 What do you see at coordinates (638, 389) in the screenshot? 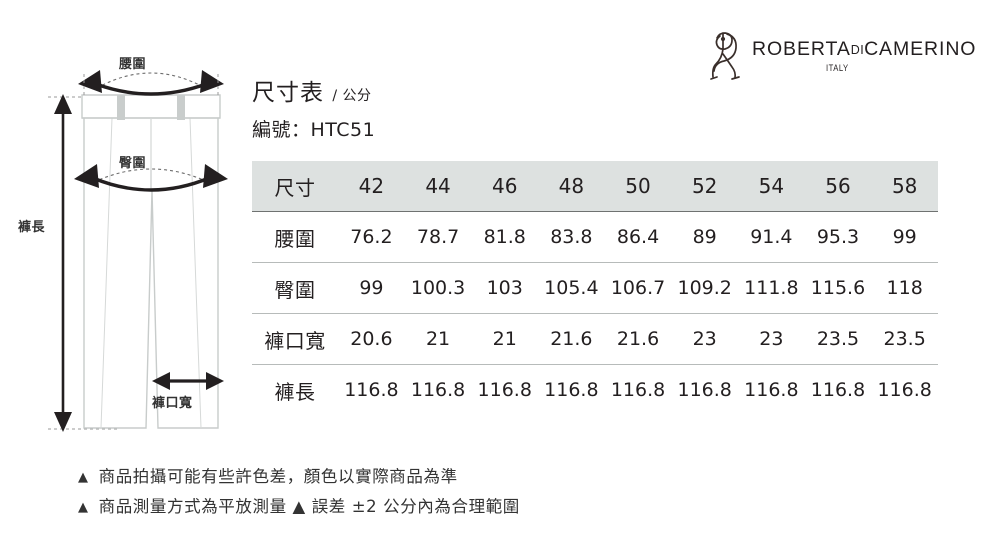
I see `cell-length-50: 116.8` at bounding box center [638, 389].